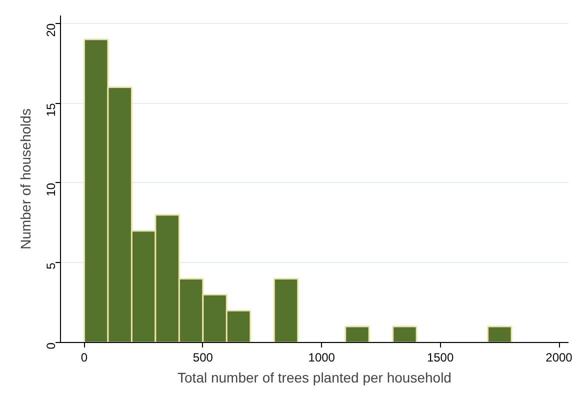  Describe the element at coordinates (84, 357) in the screenshot. I see `x-tick-label: 0` at that location.